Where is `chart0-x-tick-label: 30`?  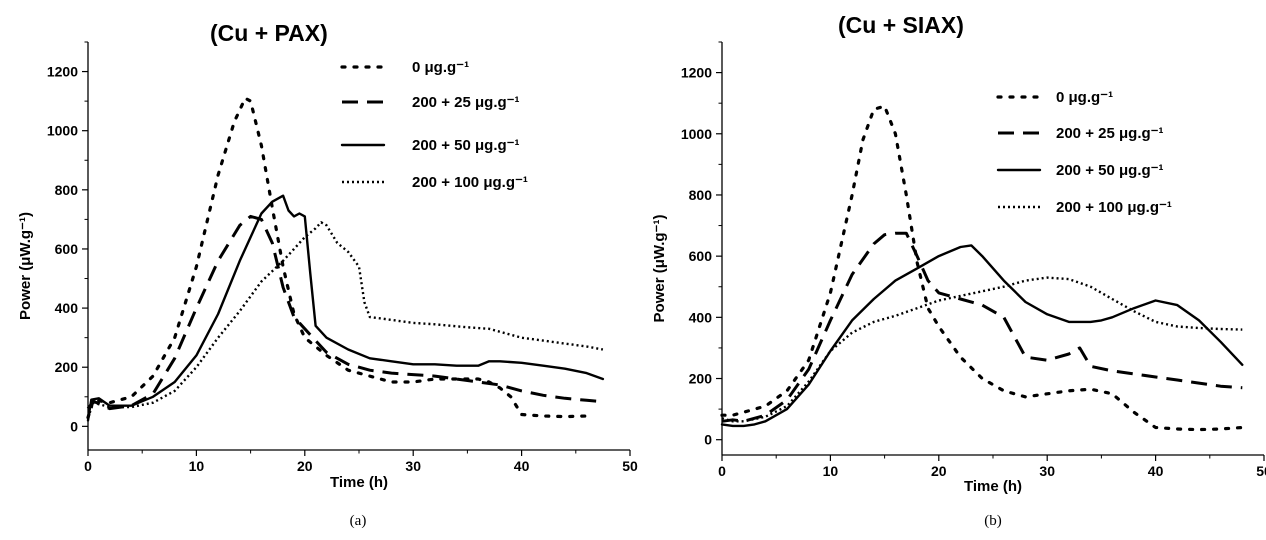 chart0-x-tick-label: 30 is located at coordinates (413, 466).